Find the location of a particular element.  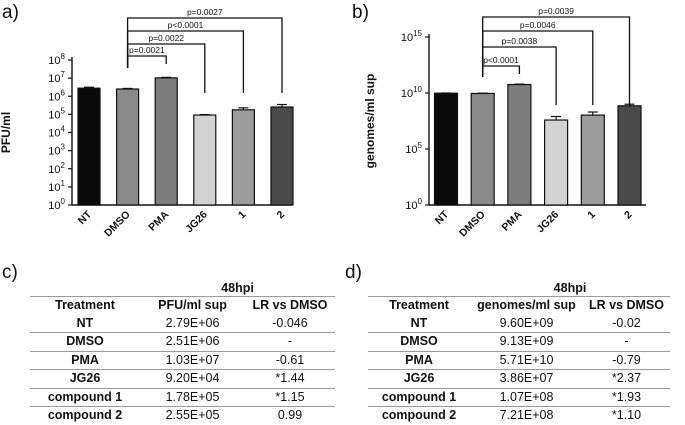

lr-cell: *1.15 is located at coordinates (290, 397).